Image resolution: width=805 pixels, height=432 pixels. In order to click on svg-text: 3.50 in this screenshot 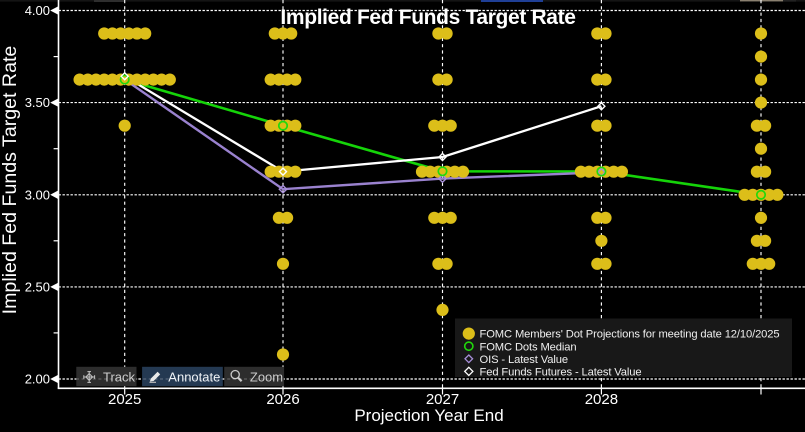, I will do `click(37, 102)`.